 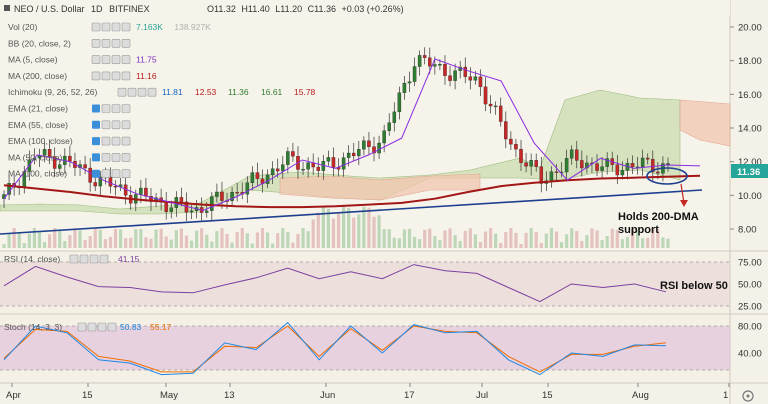 I want to click on chart-settings-icon, so click(x=748, y=396).